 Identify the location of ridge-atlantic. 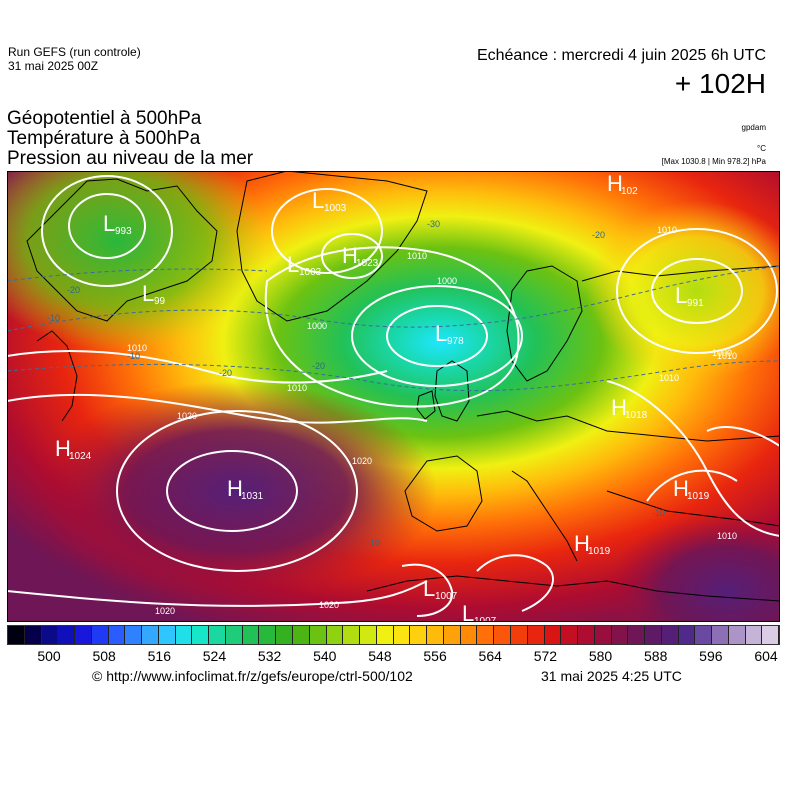
(237, 491).